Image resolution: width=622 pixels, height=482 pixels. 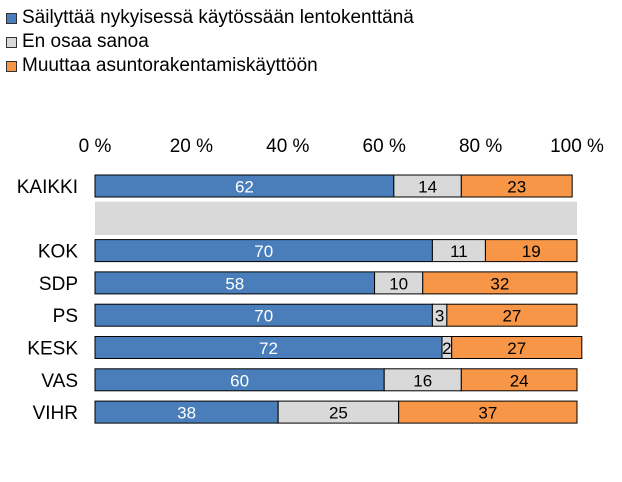 What do you see at coordinates (336, 218) in the screenshot?
I see `separator-band` at bounding box center [336, 218].